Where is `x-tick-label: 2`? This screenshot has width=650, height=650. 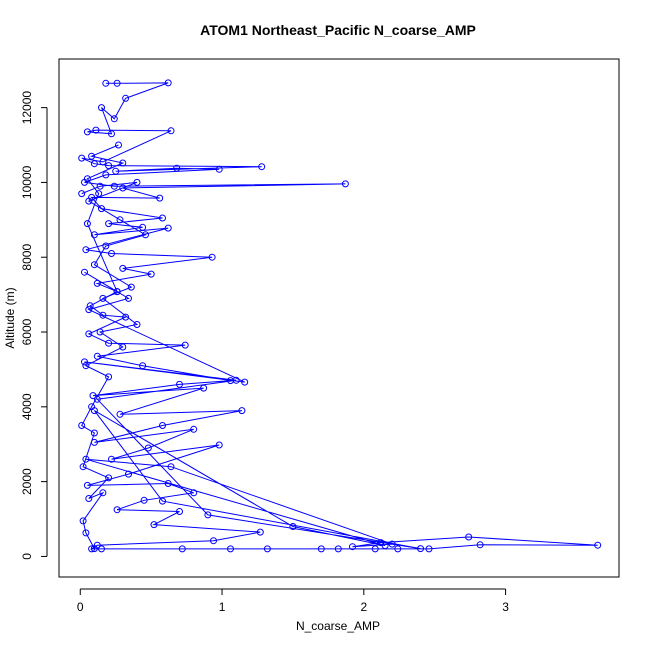
x-tick-label: 2 is located at coordinates (363, 607).